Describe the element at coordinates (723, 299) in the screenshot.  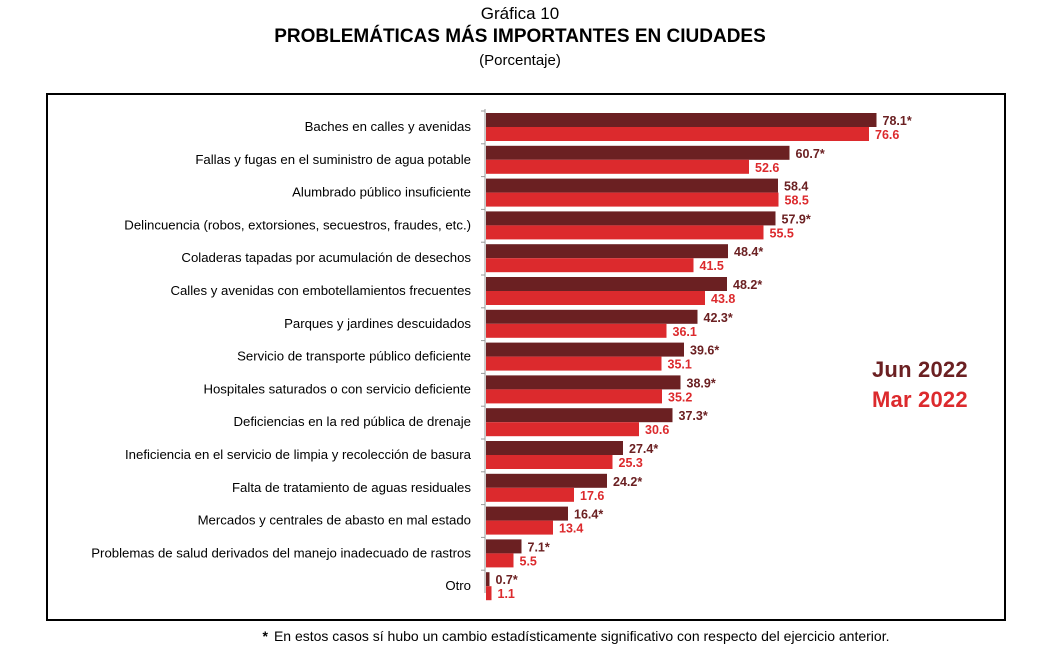
I see `data-label-mar-2022: 43.8` at that location.